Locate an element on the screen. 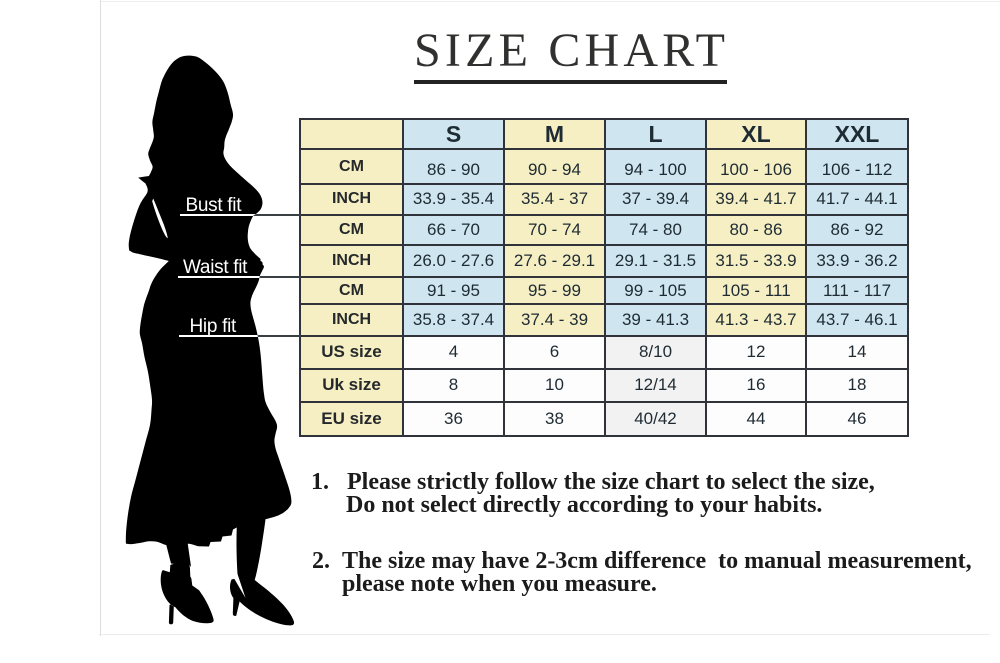 This screenshot has height=663, width=1000. svg-text: Hip fit is located at coordinates (213, 326).